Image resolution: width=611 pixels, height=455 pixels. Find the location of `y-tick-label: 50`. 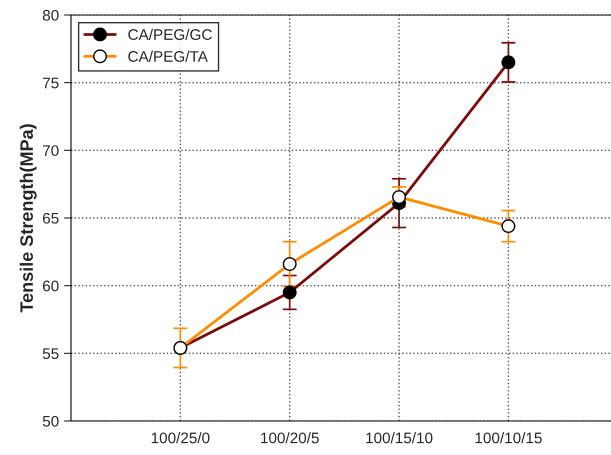

y-tick-label: 50 is located at coordinates (50, 421).